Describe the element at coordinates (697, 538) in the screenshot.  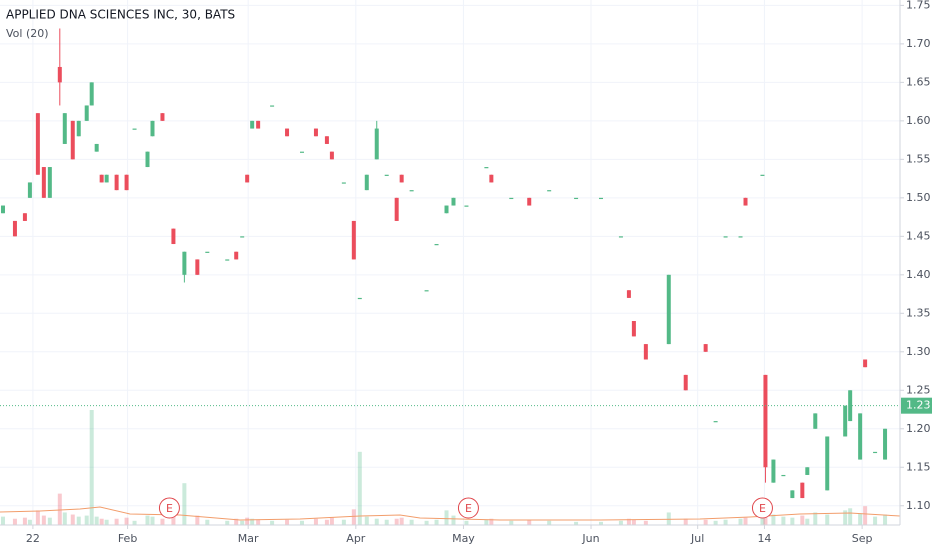
I see `x-tick-label: Jul` at that location.